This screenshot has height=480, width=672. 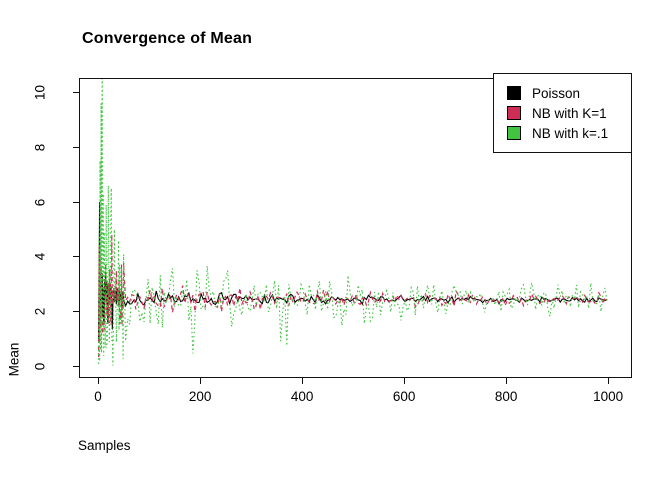 I want to click on x-tick-label: 1000, so click(x=608, y=396).